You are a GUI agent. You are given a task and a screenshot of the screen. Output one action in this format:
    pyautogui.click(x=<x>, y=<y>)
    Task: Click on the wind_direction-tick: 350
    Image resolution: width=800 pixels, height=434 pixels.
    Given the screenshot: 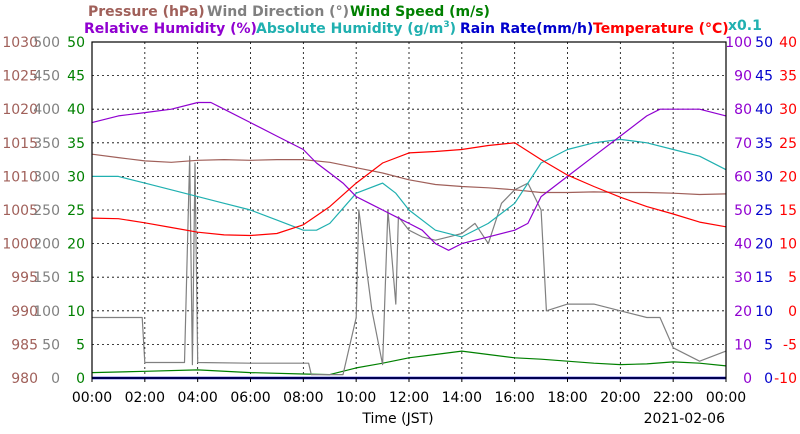 What is the action you would take?
    pyautogui.click(x=46, y=144)
    